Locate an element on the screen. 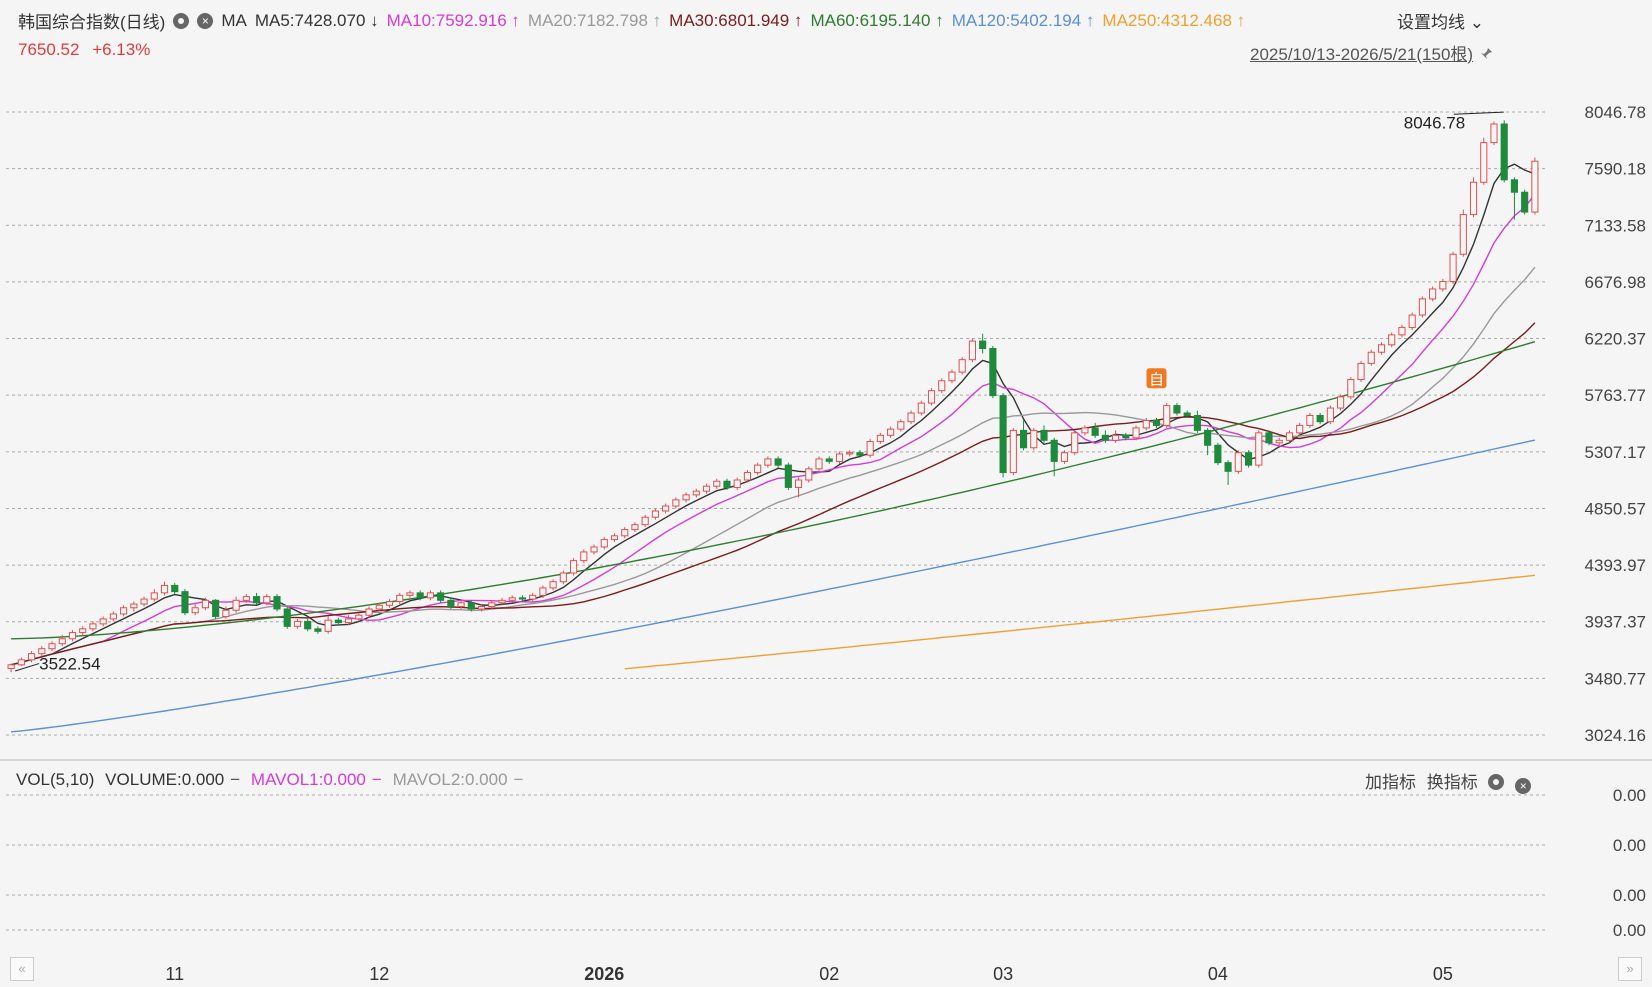 This screenshot has width=1652, height=987. price-summary: 7650.52 +6.13% is located at coordinates (88, 50).